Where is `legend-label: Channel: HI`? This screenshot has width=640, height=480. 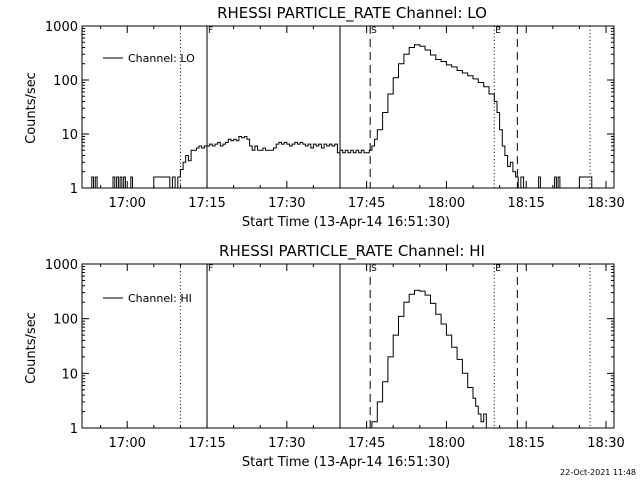 legend-label: Channel: HI is located at coordinates (160, 298).